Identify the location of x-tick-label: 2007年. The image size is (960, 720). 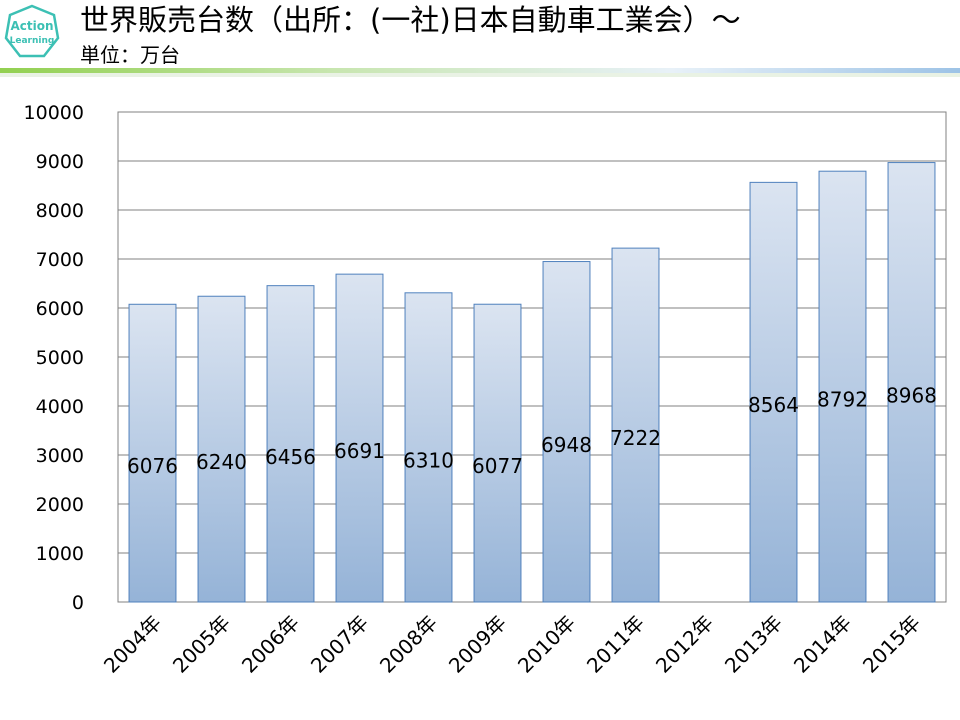
(339, 644).